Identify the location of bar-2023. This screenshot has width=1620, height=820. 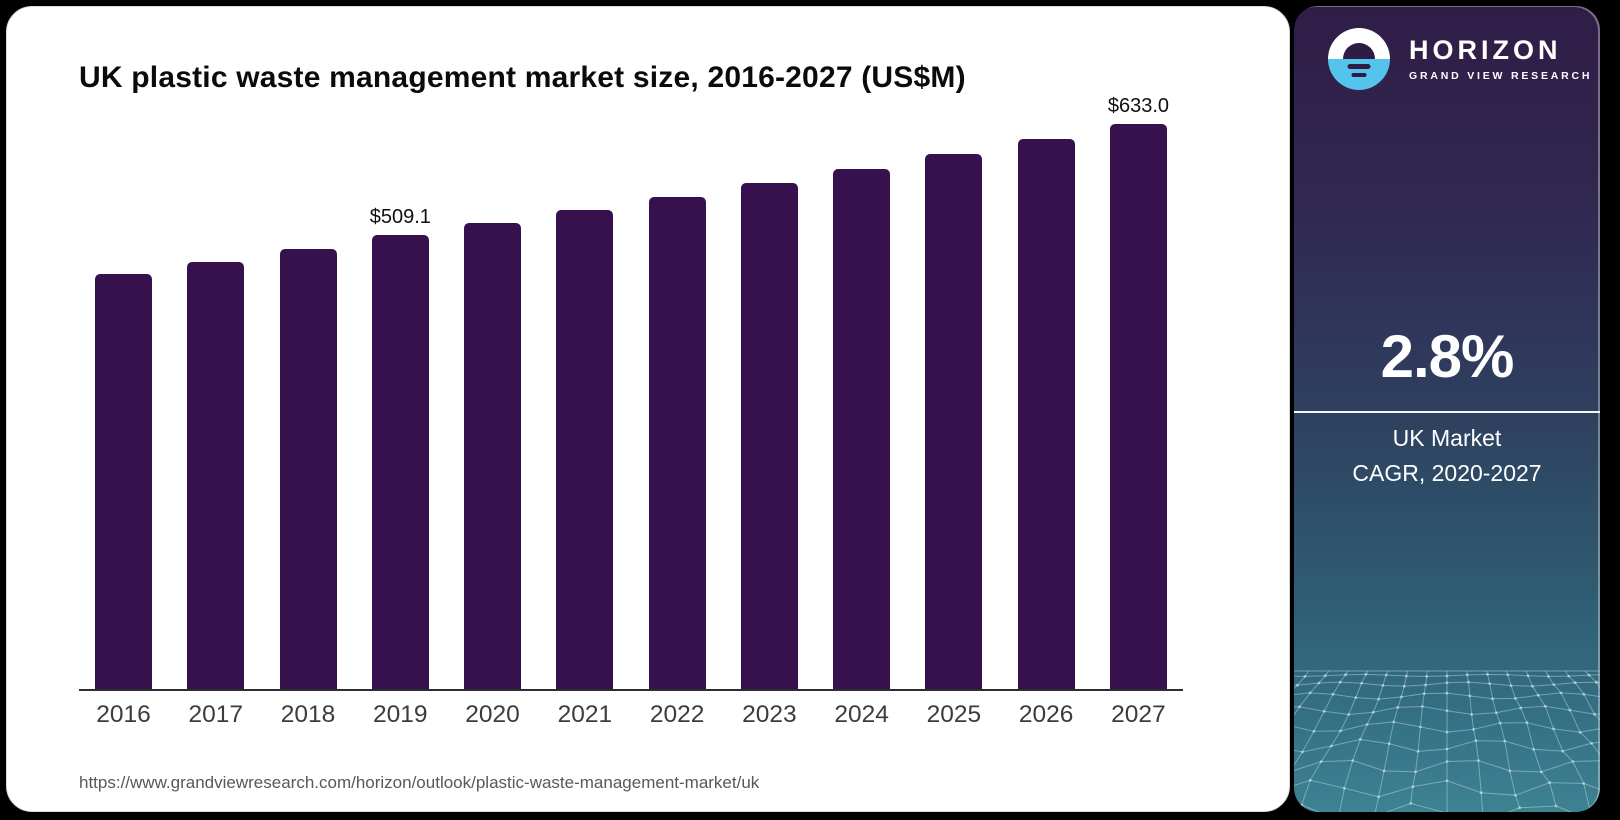
(769, 435).